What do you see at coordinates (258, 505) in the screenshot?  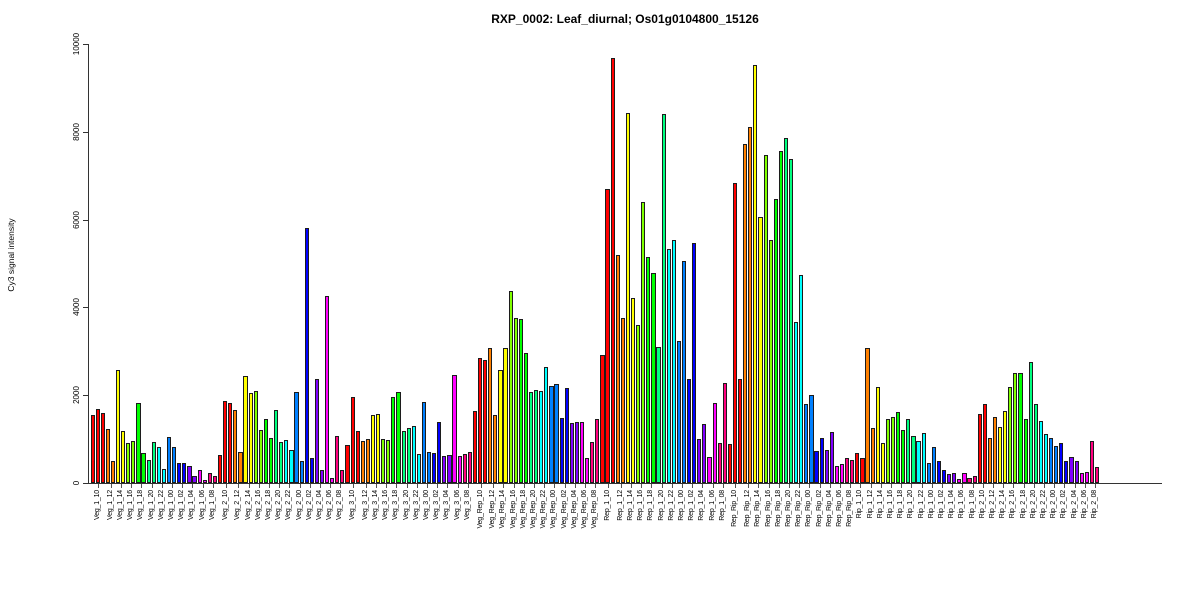 I see `x-axis-label: Veg_2_16` at bounding box center [258, 505].